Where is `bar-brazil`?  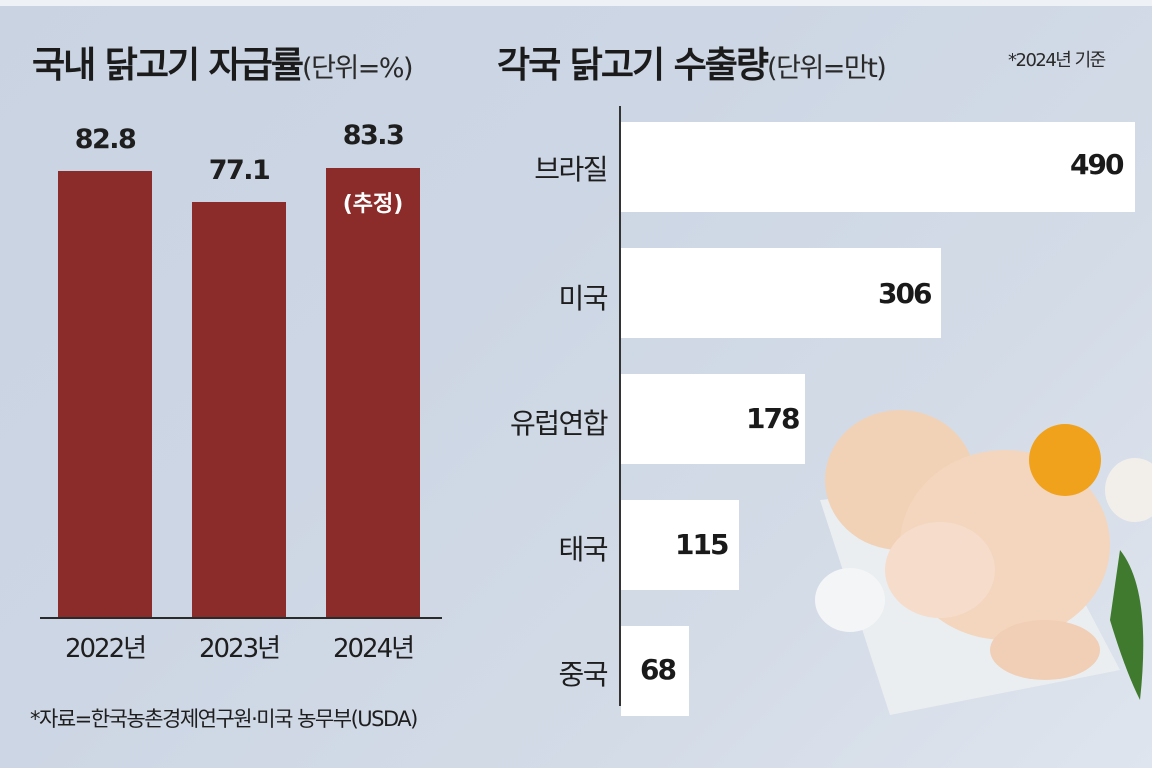 bar-brazil is located at coordinates (878, 167).